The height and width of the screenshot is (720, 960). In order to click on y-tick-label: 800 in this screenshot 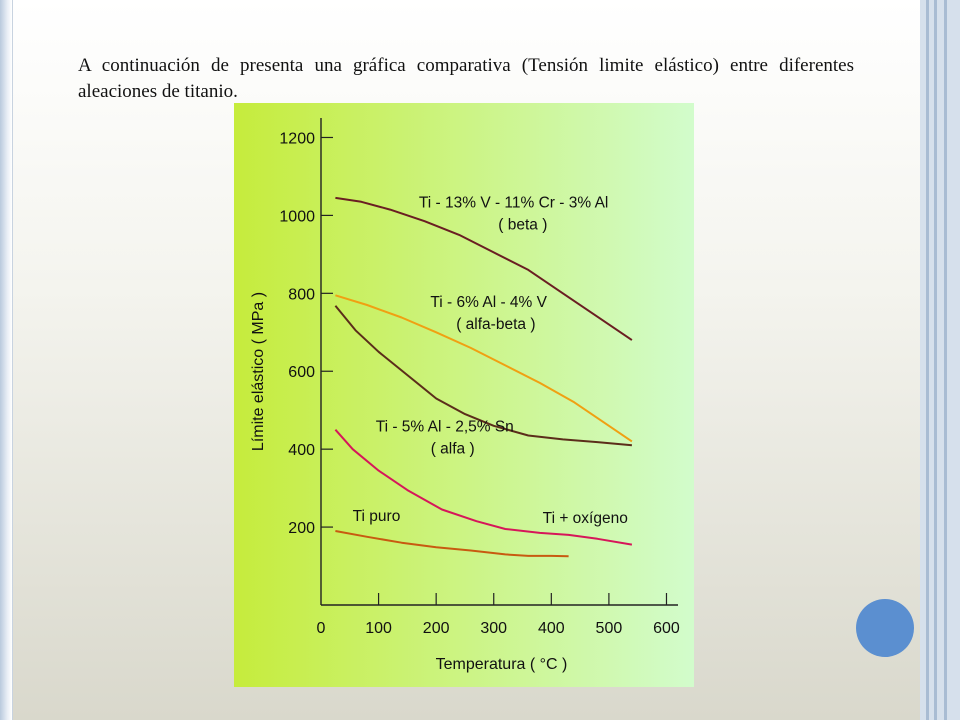, I will do `click(301, 294)`.